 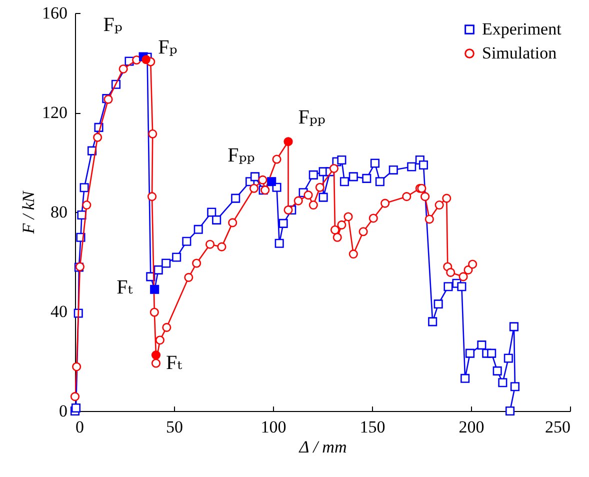 What do you see at coordinates (522, 29) in the screenshot?
I see `legend-label: Experiment` at bounding box center [522, 29].